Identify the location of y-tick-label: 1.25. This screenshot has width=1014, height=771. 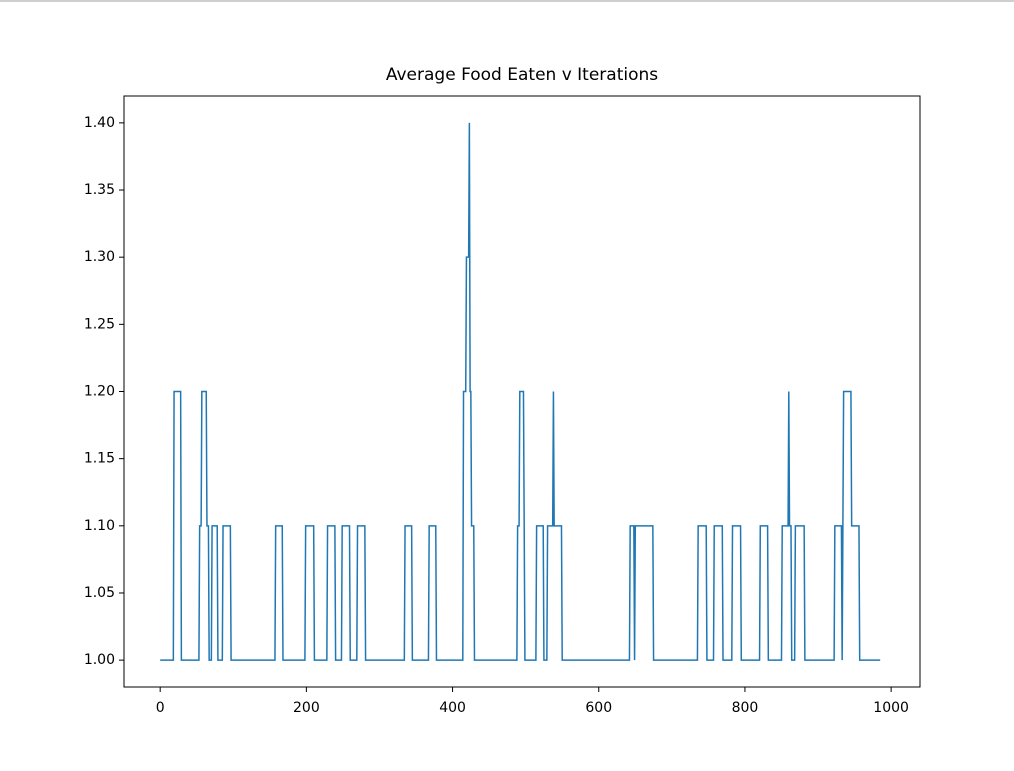
(99, 324).